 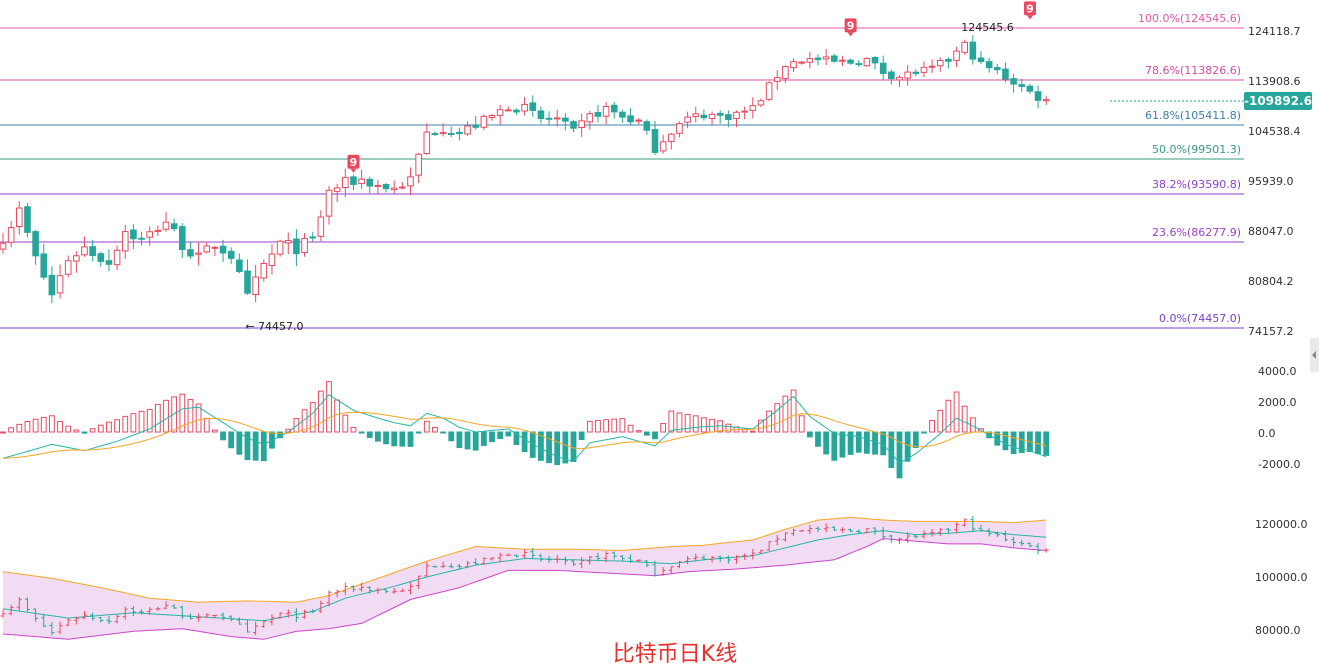 I want to click on fib-label-6: 0.0%(74457.0), so click(x=1200, y=318).